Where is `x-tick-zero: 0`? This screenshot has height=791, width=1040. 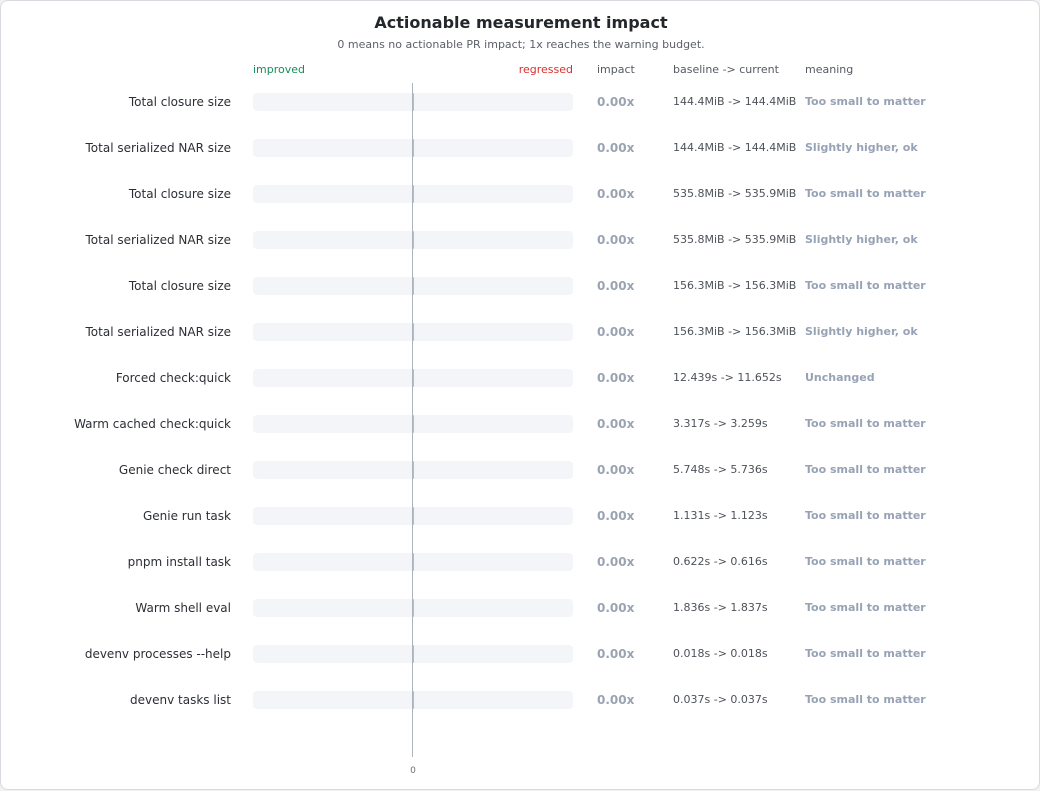
x-tick-zero: 0 is located at coordinates (413, 771).